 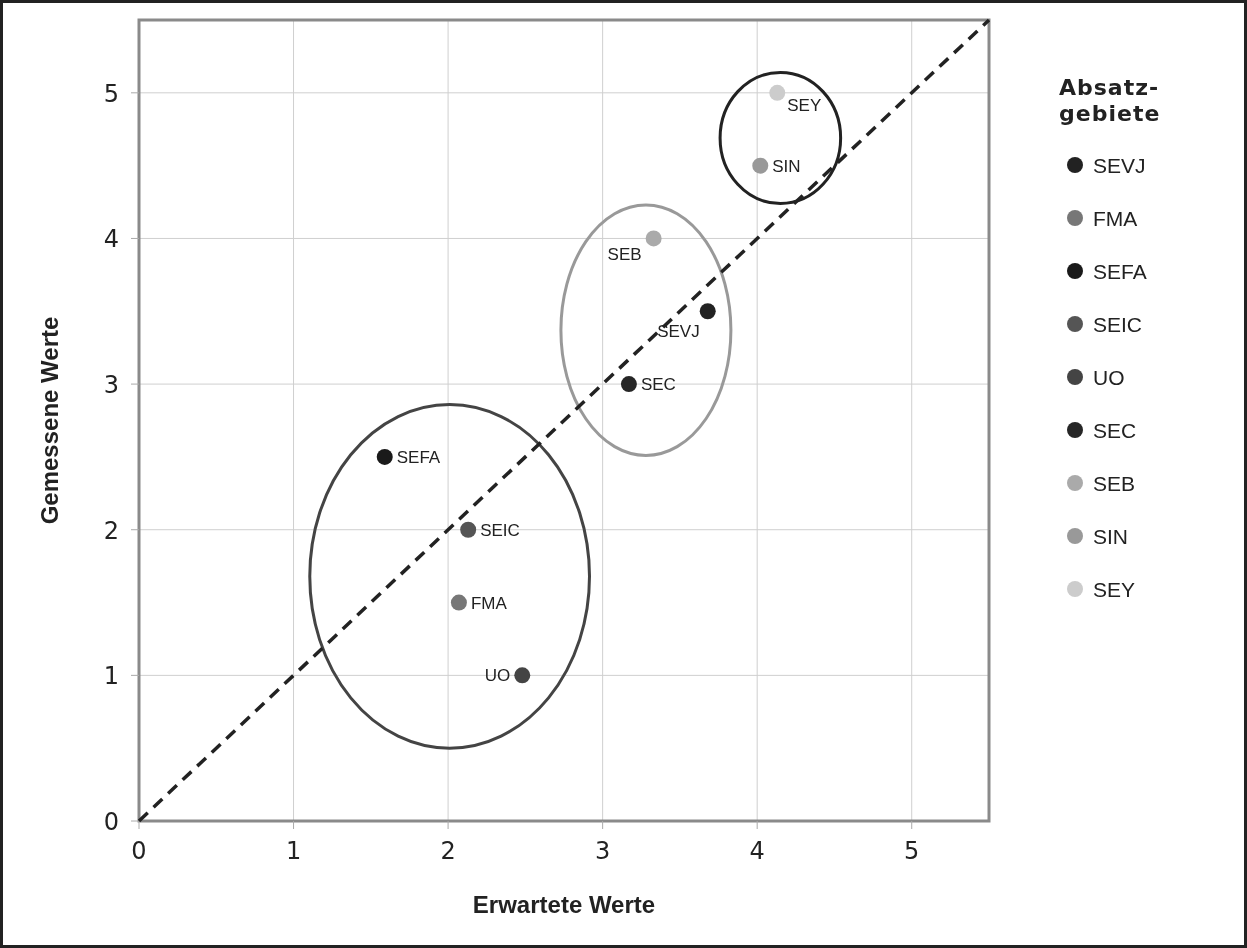 What do you see at coordinates (1109, 377) in the screenshot?
I see `legend-label: UO` at bounding box center [1109, 377].